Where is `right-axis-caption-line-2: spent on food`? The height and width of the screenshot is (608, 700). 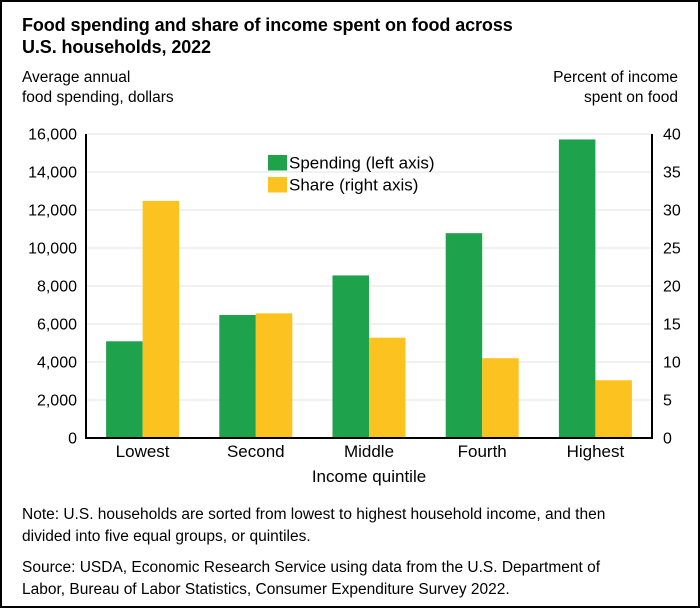
right-axis-caption-line-2: spent on food is located at coordinates (631, 98).